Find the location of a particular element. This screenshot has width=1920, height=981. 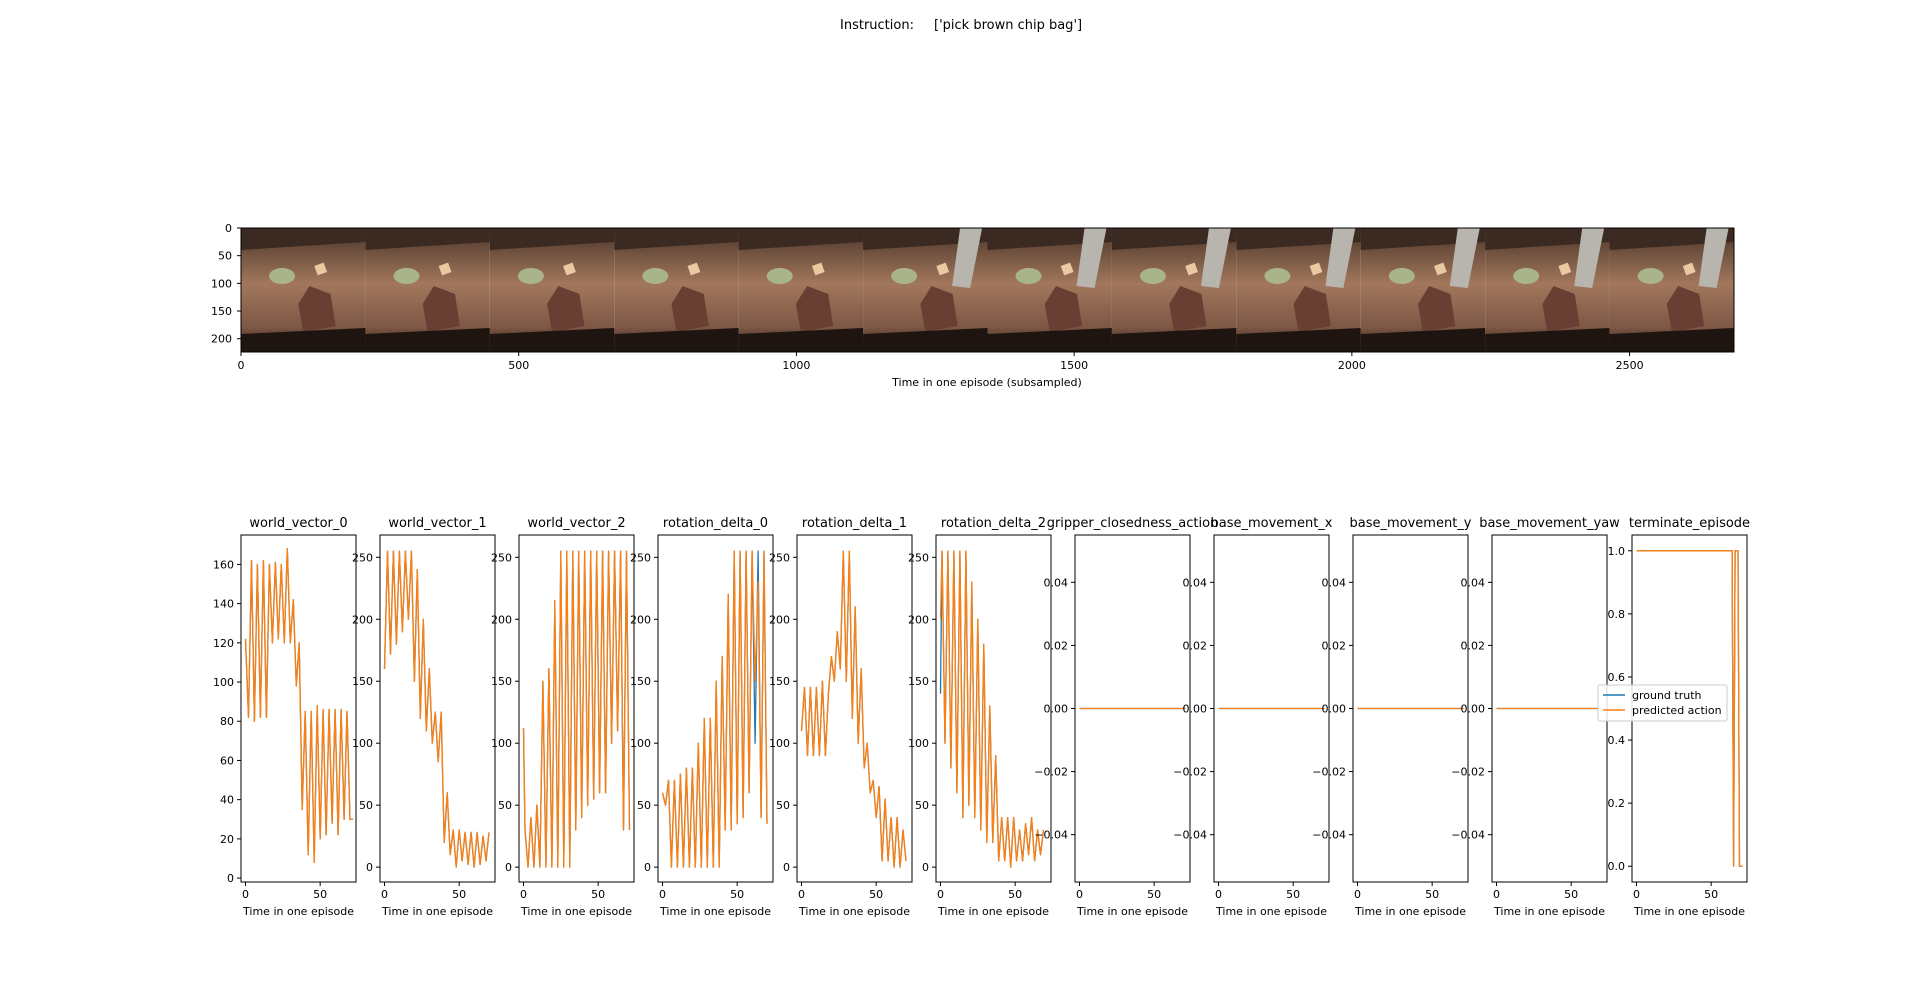

y-tick-label: 160 is located at coordinates (223, 564).